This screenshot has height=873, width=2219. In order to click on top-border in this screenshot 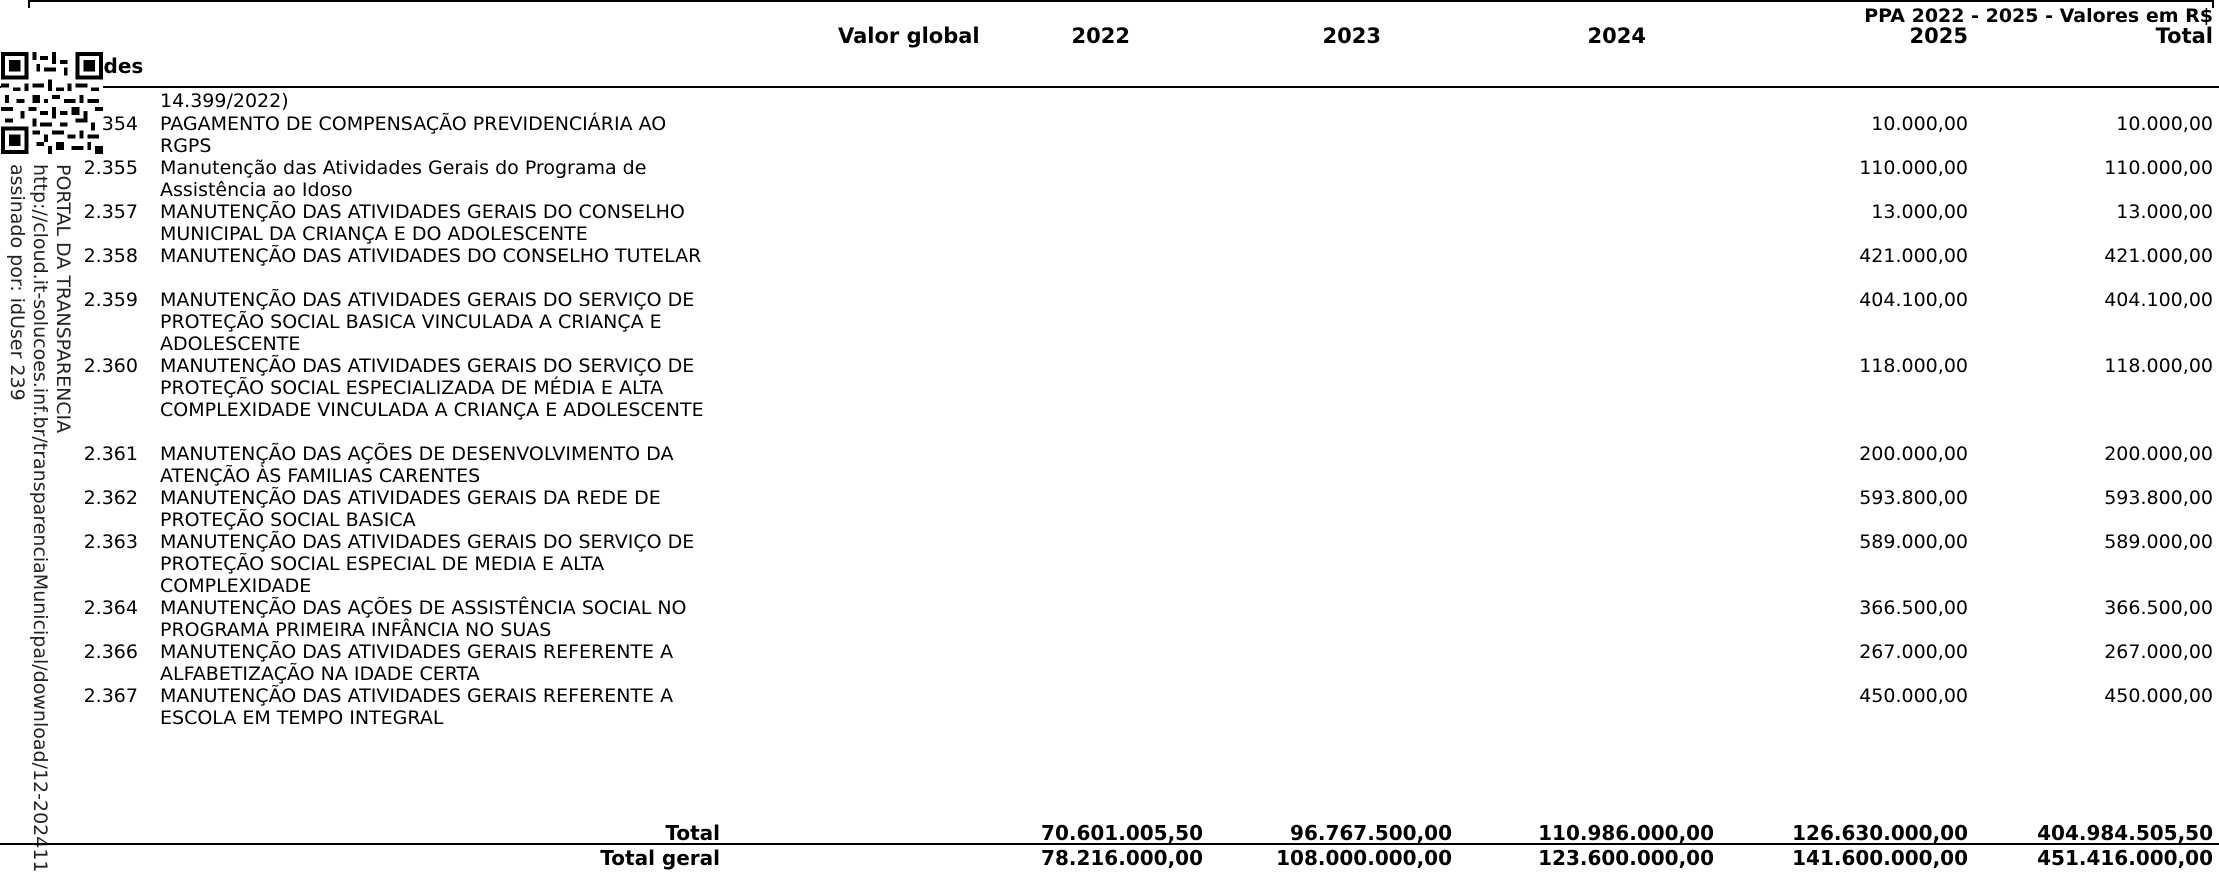, I will do `click(1121, 1)`.